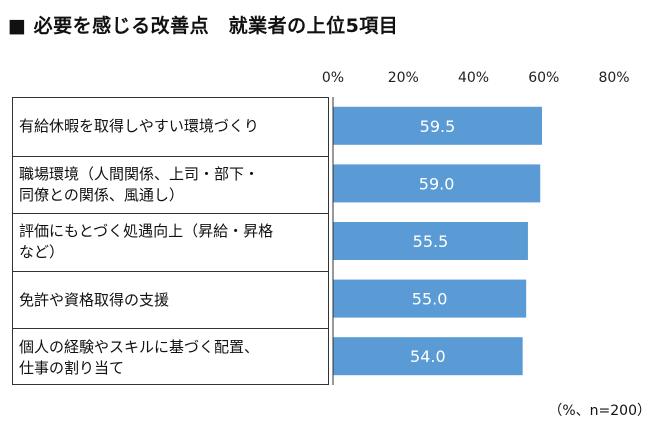  I want to click on chart-title-text: ■ 必要を感じる改善点 就業者の上位5項目, so click(203, 26).